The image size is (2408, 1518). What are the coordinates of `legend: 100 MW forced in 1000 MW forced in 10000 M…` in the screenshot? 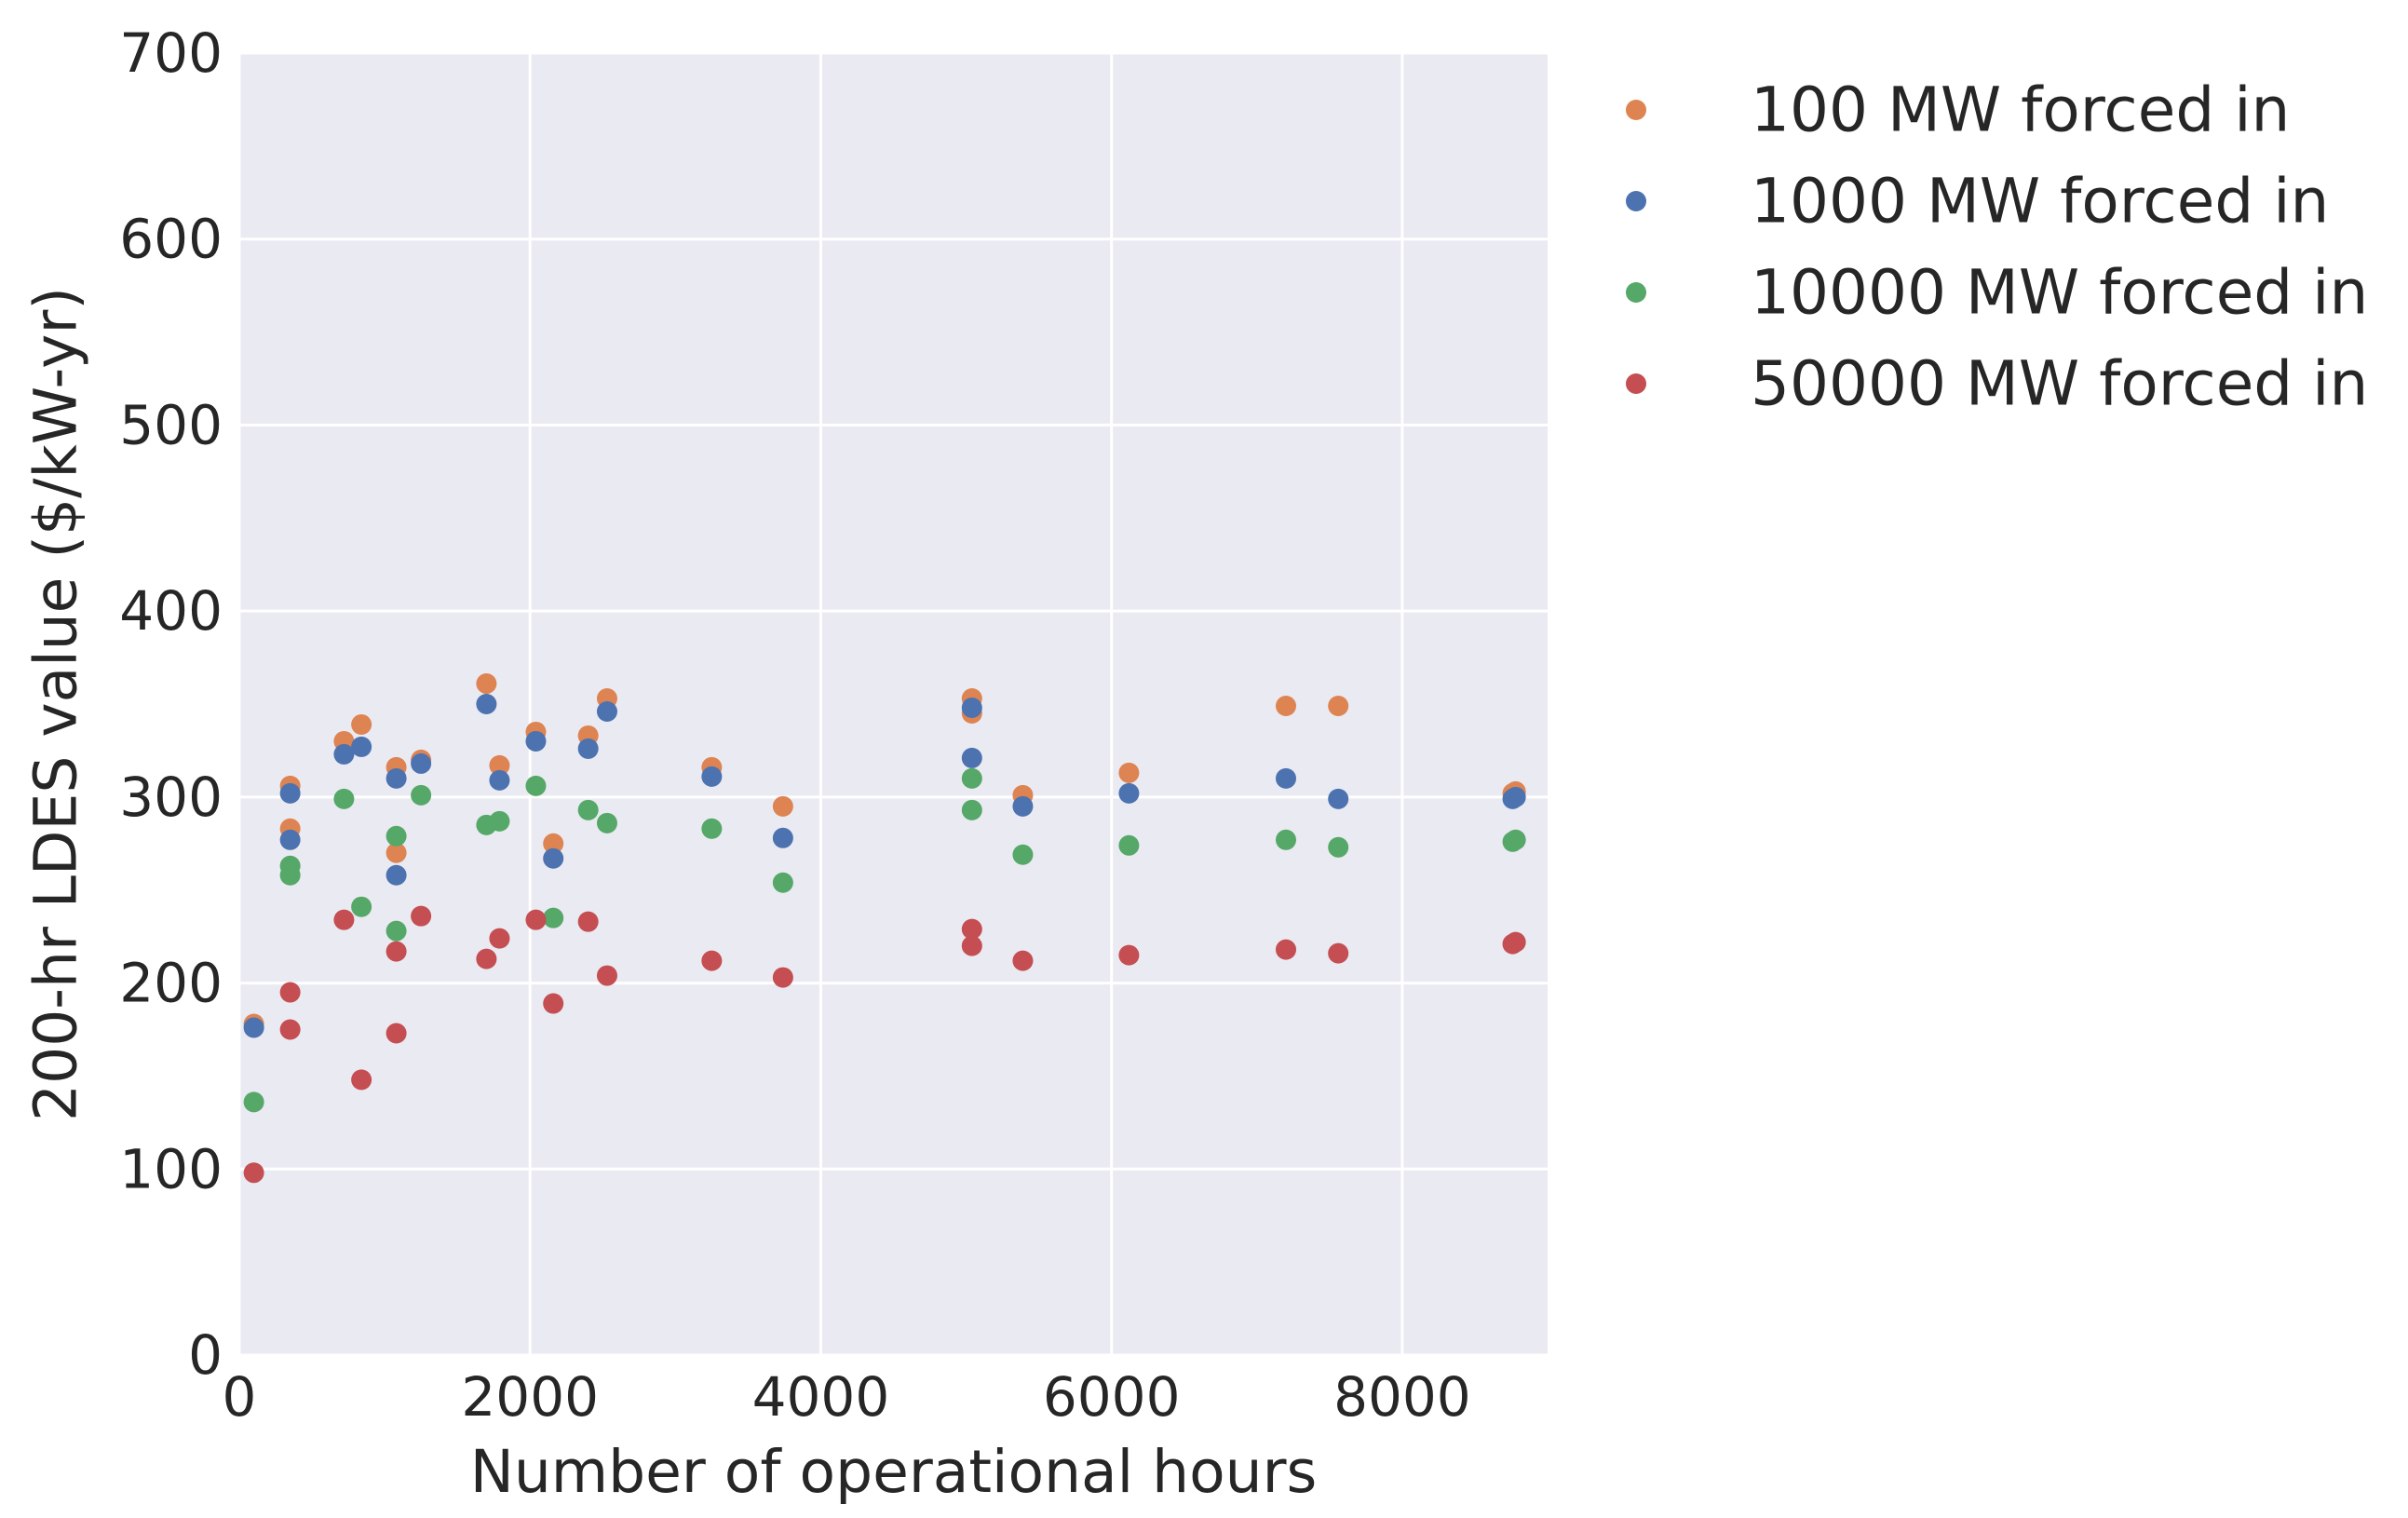 It's located at (1997, 247).